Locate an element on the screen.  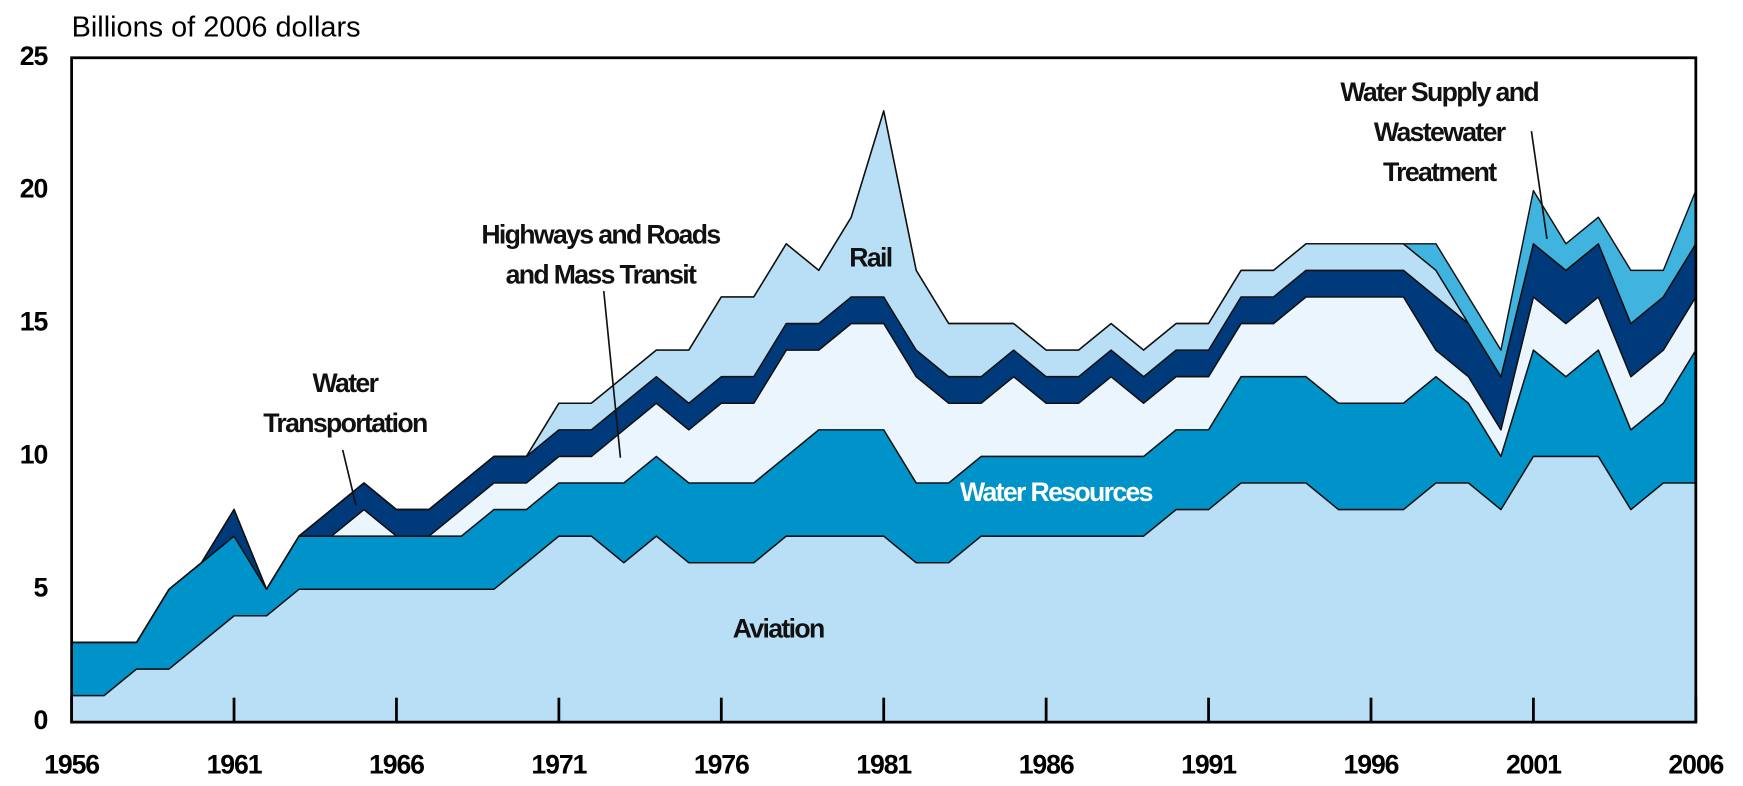
y-tick-label: 25 is located at coordinates (34, 56).